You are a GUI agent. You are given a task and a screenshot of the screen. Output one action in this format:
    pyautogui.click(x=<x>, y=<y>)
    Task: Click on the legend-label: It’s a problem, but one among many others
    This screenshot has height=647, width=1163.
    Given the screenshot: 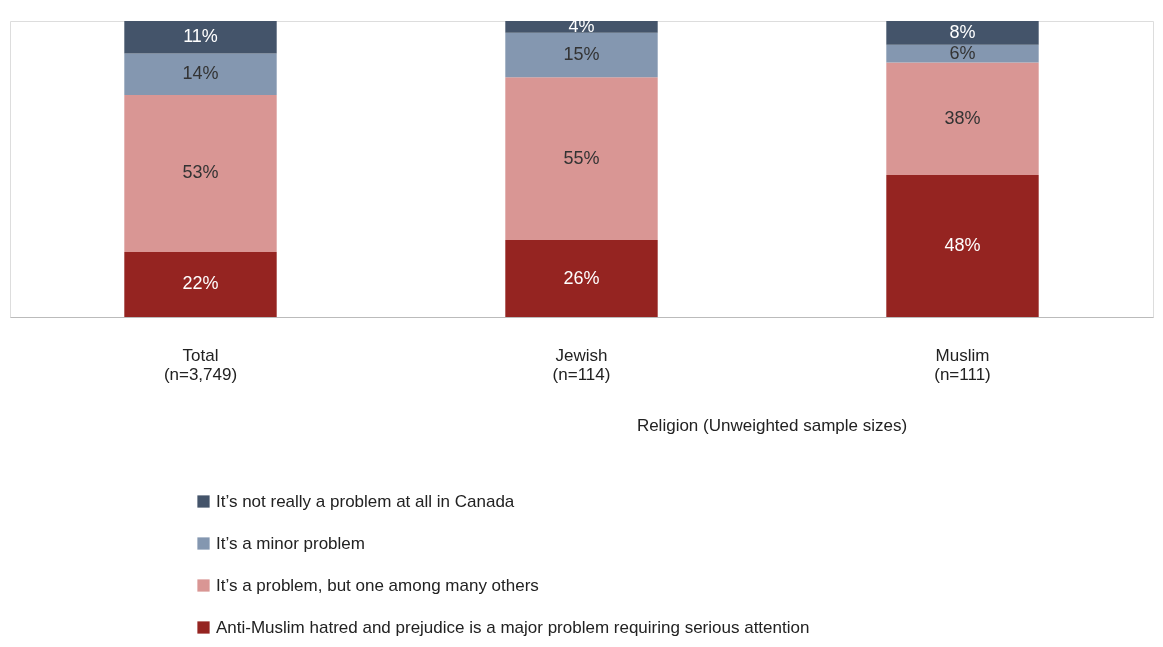 What is the action you would take?
    pyautogui.click(x=377, y=585)
    